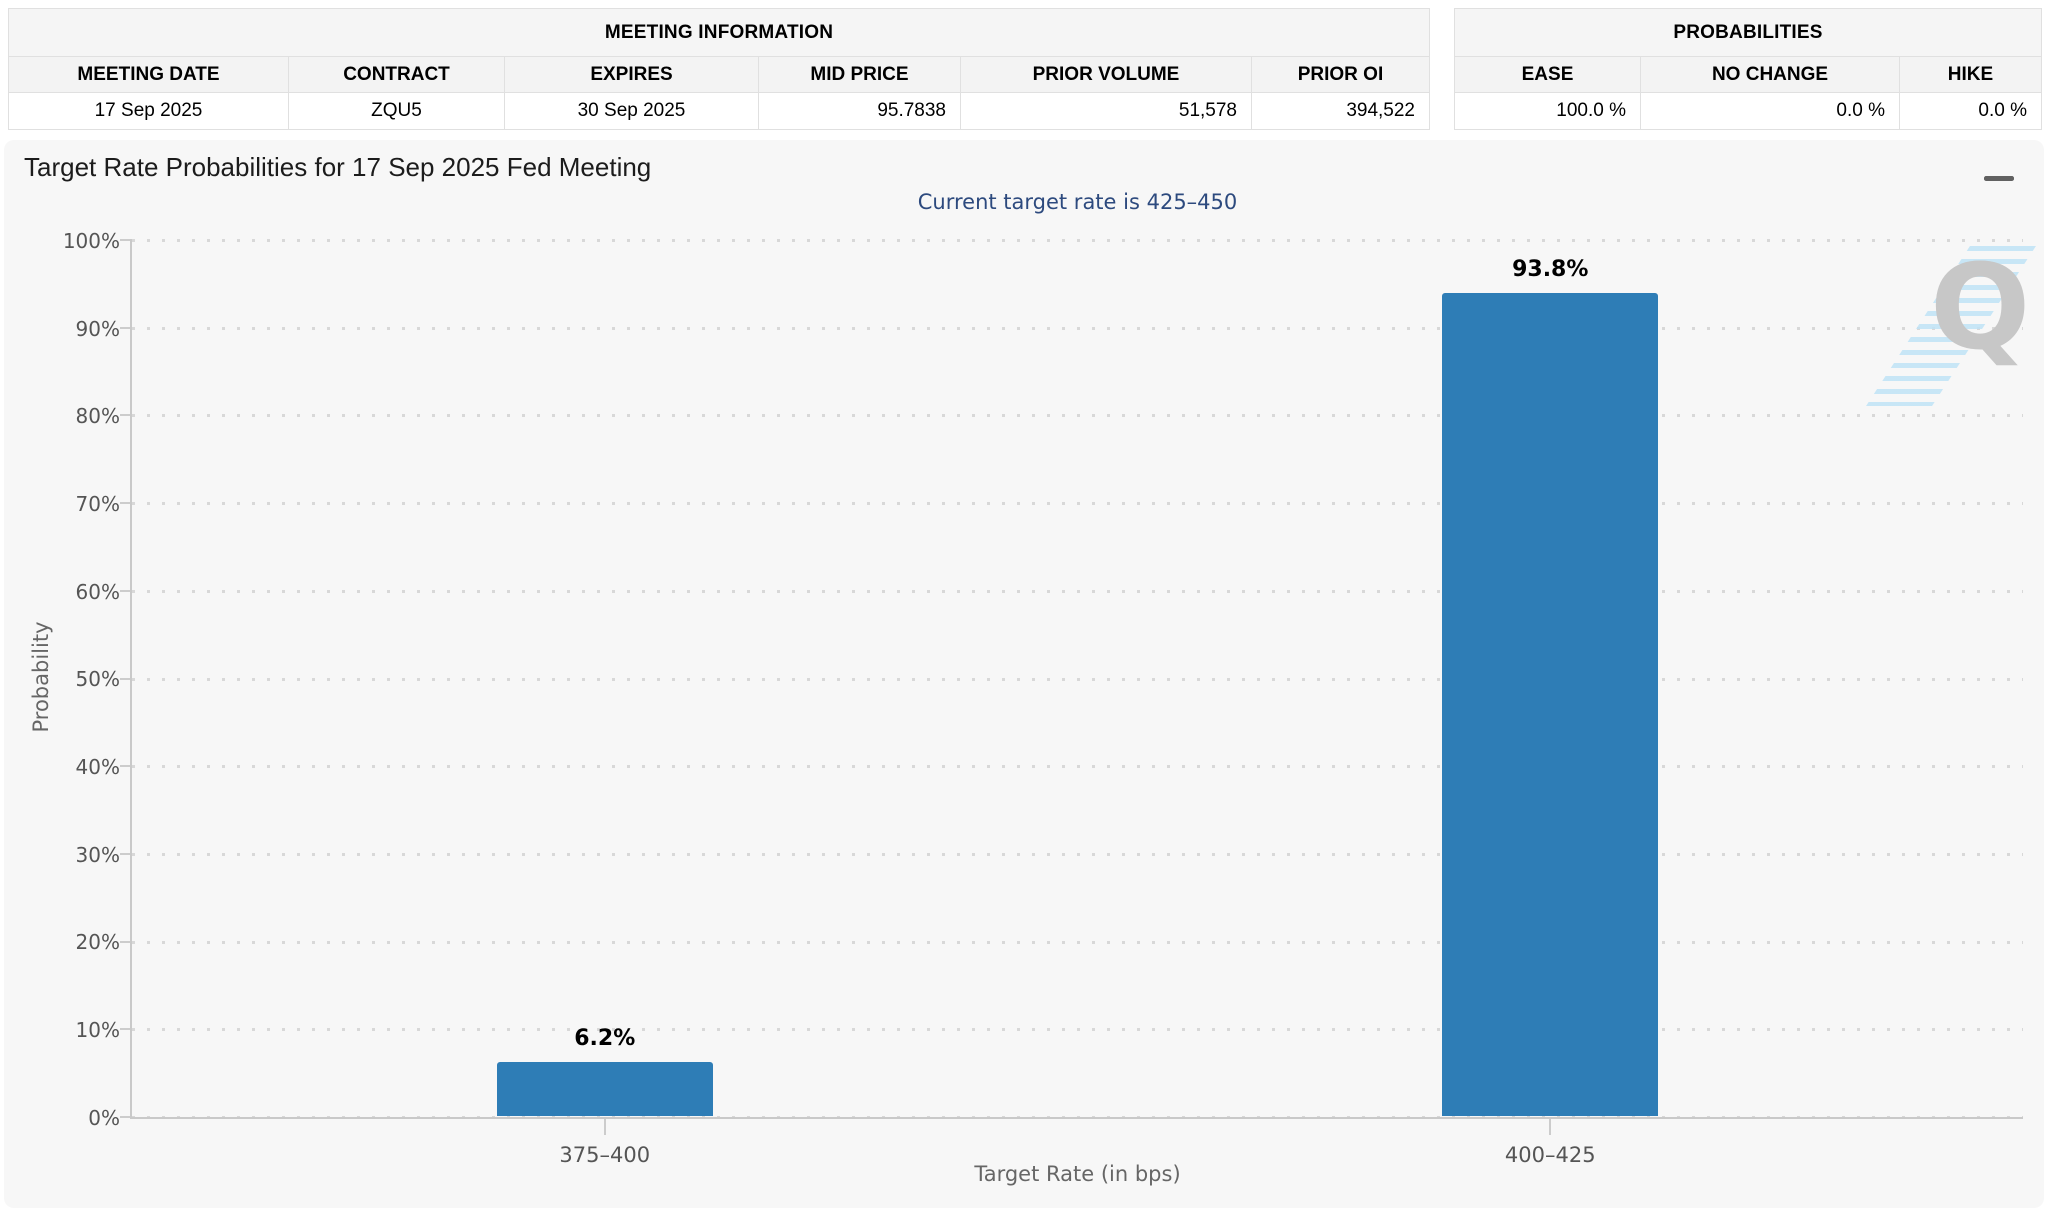  I want to click on ease-value: 100.0 %, so click(1548, 111).